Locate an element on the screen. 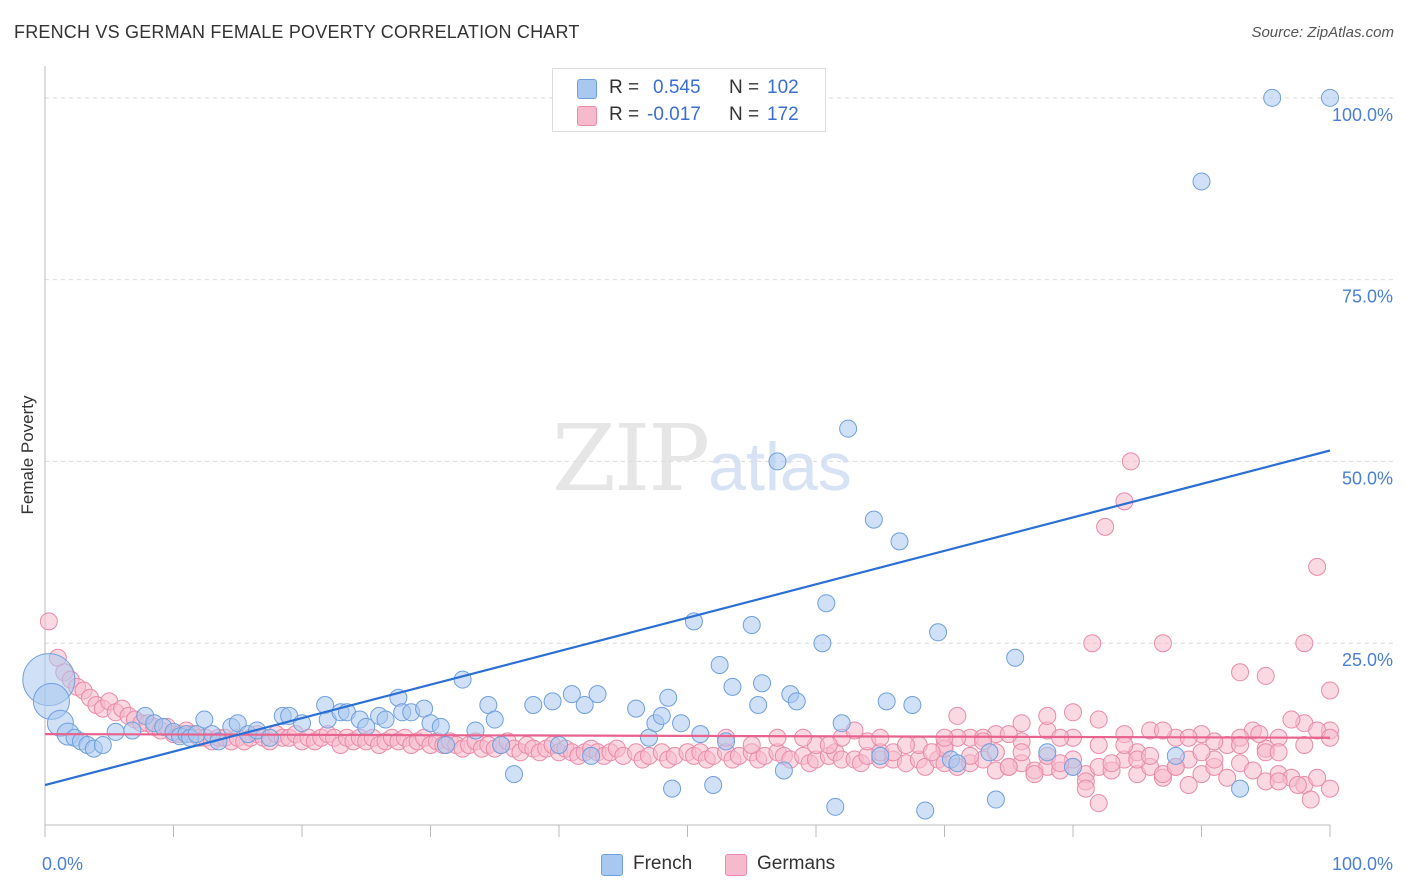 The image size is (1406, 892). x-tick-label: 0.0% is located at coordinates (62, 864).